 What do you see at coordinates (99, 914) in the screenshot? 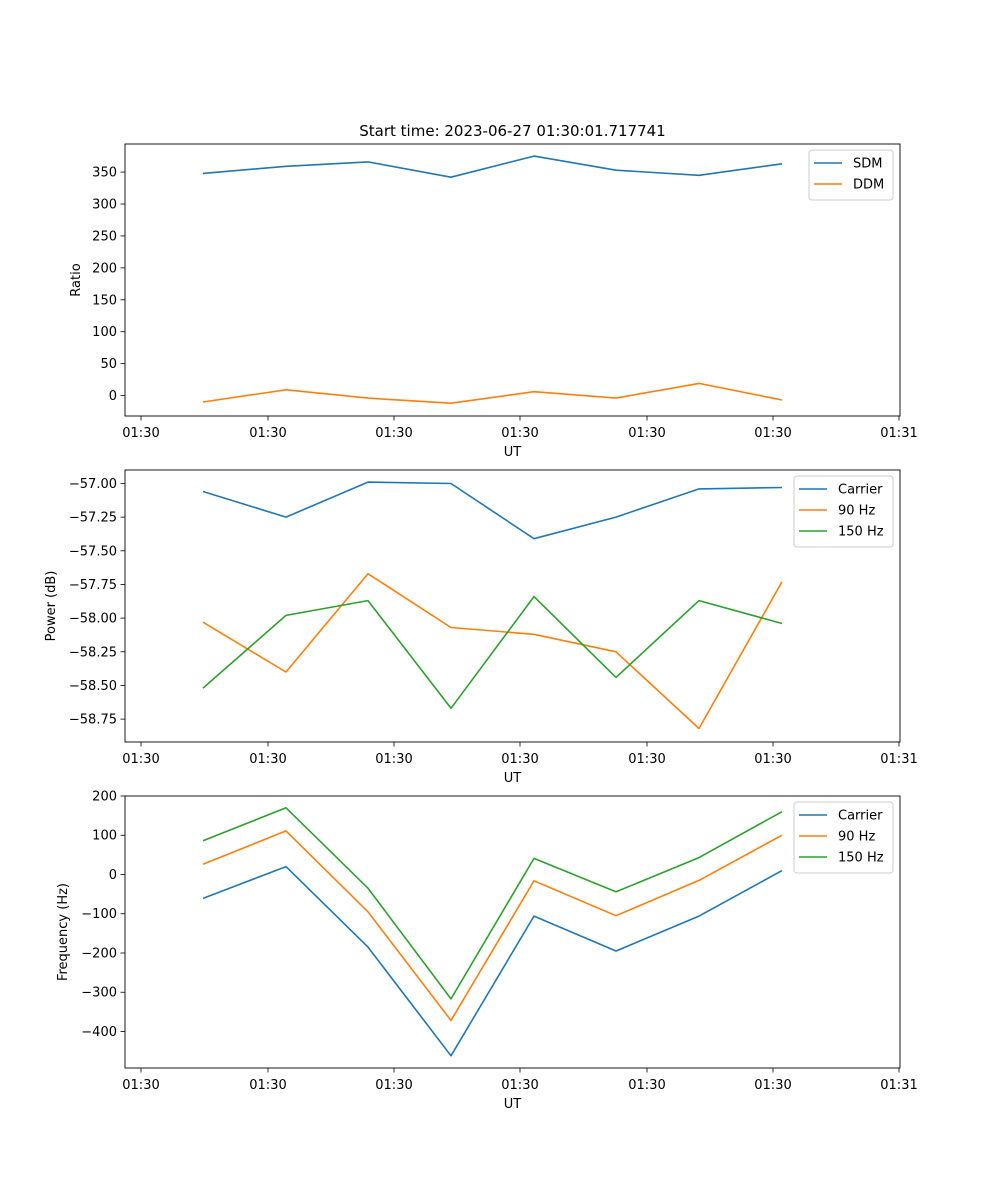
I see `y-tick-label: −100` at bounding box center [99, 914].